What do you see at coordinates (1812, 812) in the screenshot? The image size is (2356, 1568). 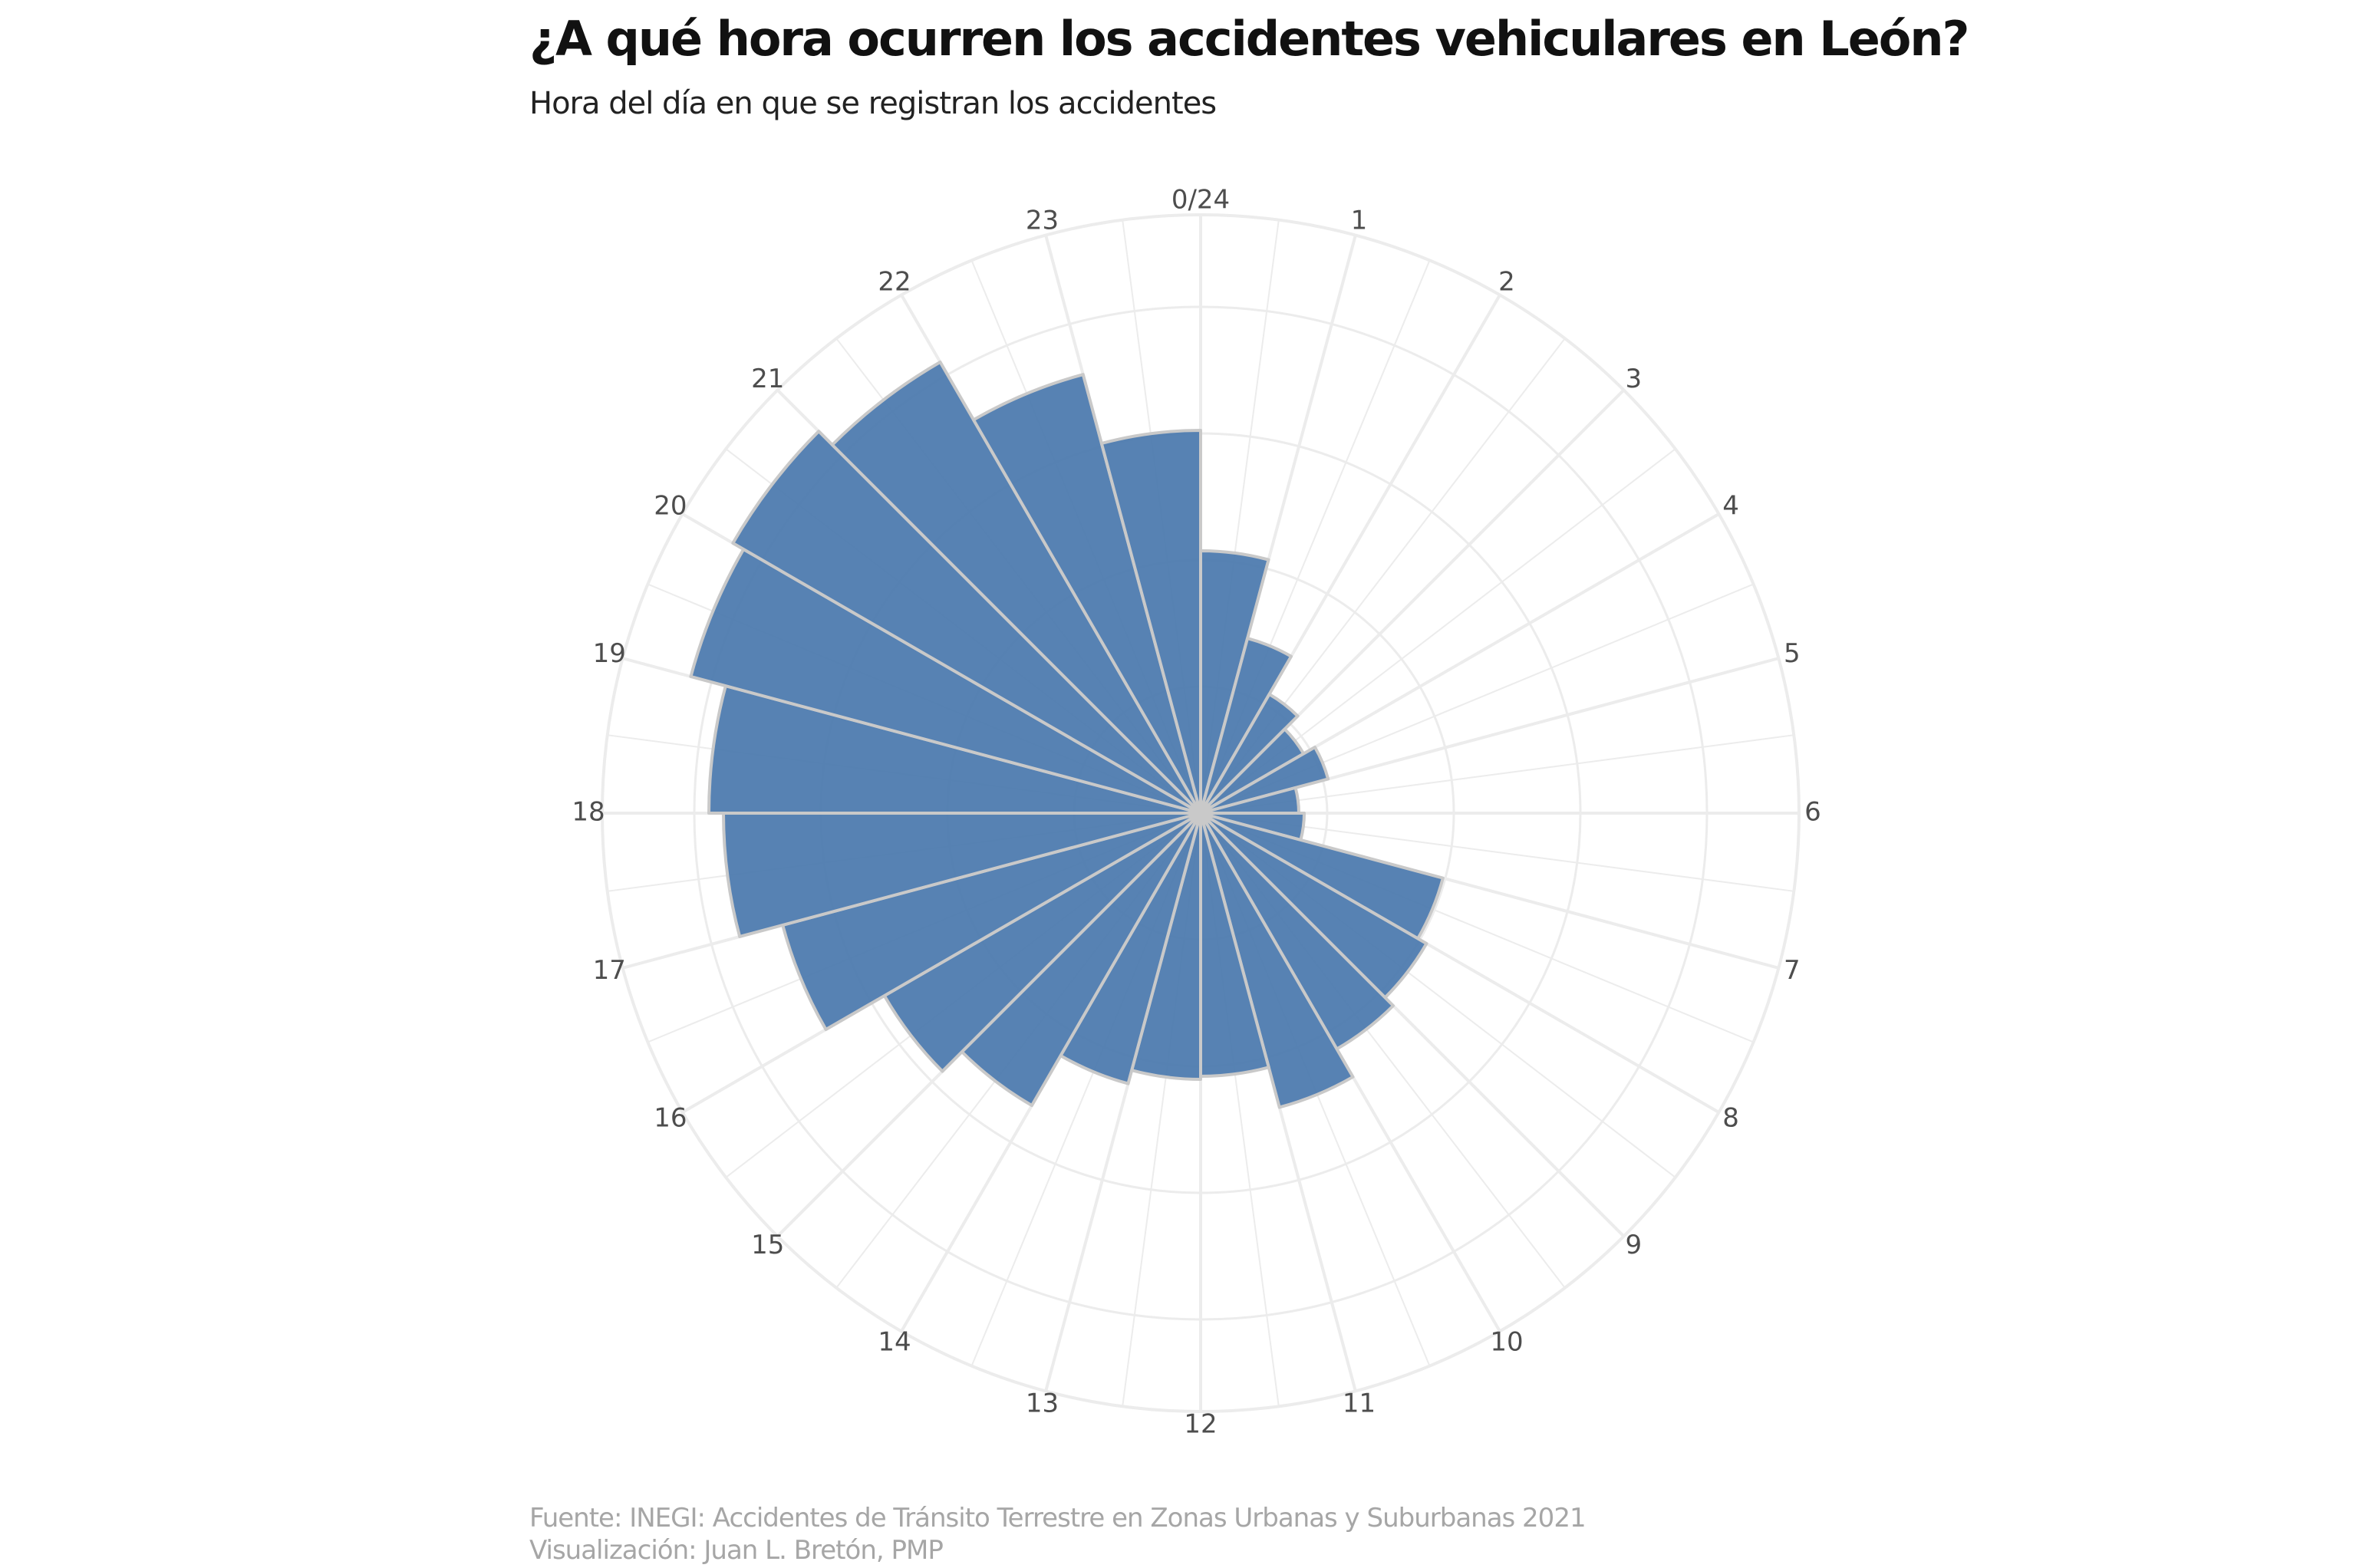 I see `hour-label-6: 6` at bounding box center [1812, 812].